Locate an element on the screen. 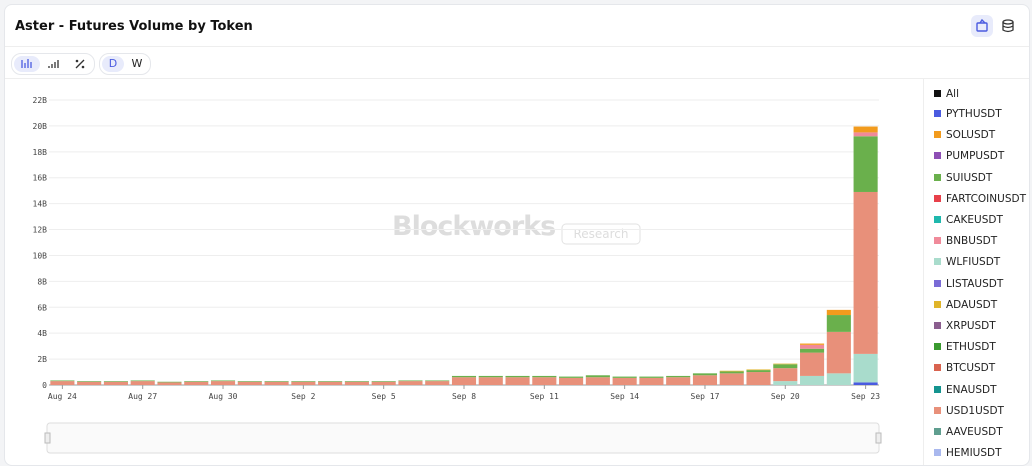 The image size is (1032, 466). legend-item: CAKEUSDT is located at coordinates (968, 220).